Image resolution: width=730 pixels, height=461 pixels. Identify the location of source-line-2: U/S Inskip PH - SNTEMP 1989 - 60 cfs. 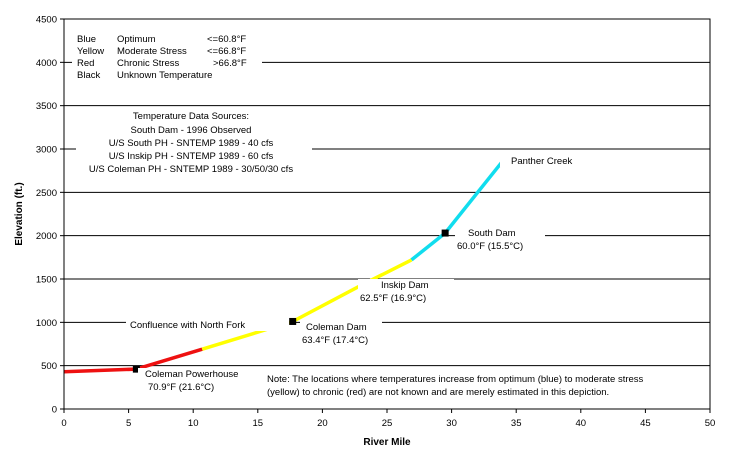
(191, 156).